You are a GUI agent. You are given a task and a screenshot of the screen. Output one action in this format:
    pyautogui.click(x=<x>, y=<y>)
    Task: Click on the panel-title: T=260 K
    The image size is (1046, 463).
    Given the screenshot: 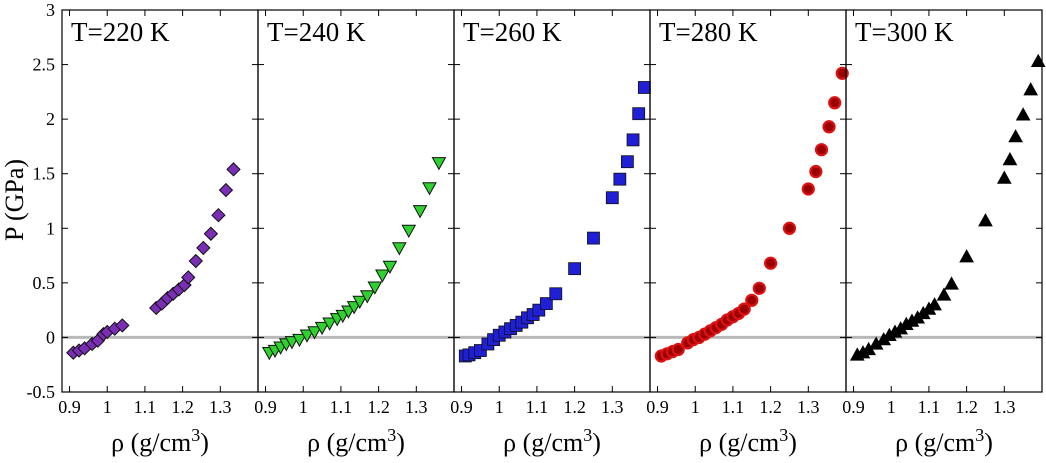 What is the action you would take?
    pyautogui.click(x=512, y=32)
    